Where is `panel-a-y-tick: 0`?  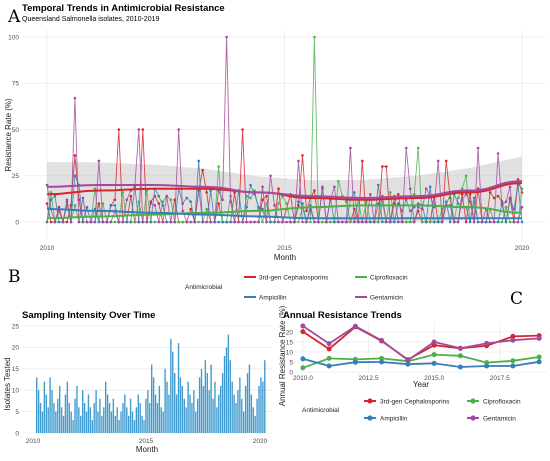
panel-a-y-tick: 0 is located at coordinates (17, 222).